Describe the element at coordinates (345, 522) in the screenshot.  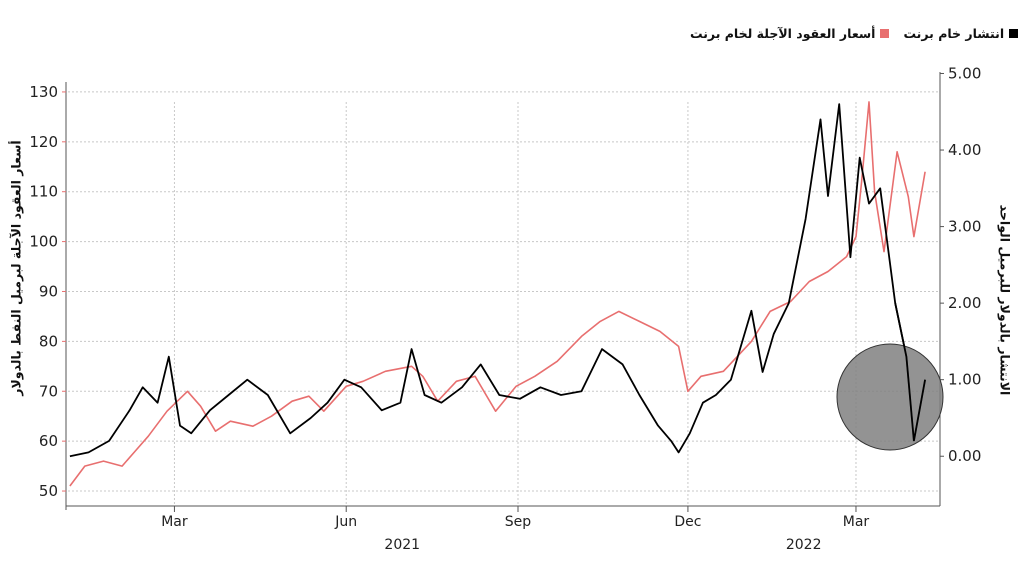
I see `x-tick-label: Jun` at that location.